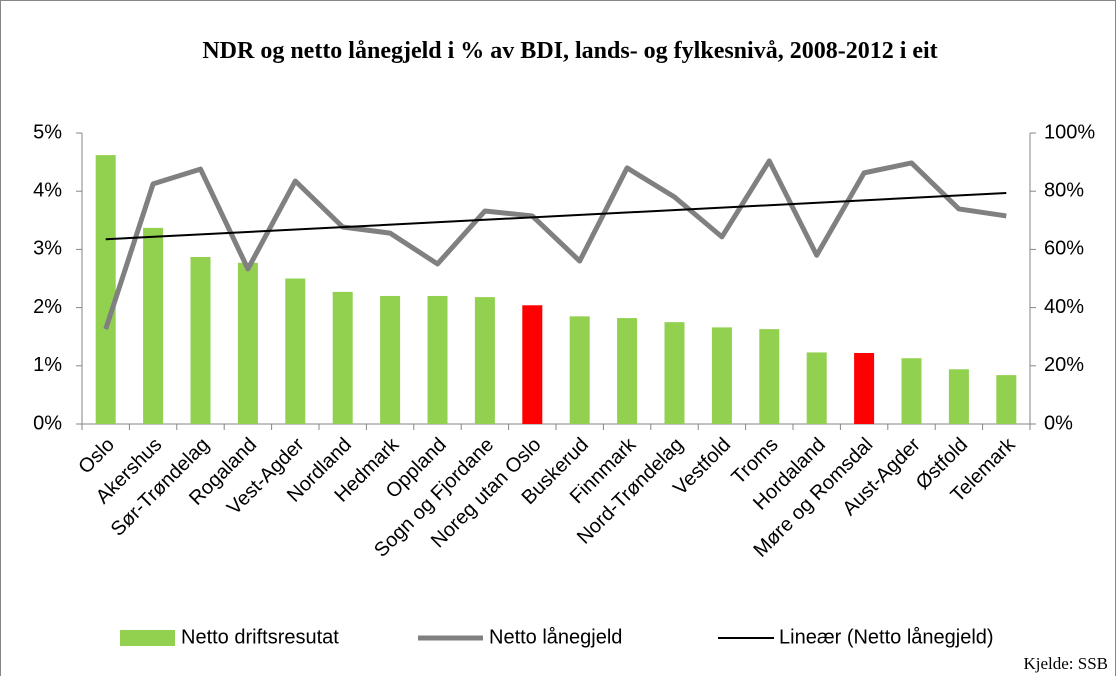 The width and height of the screenshot is (1116, 676). What do you see at coordinates (47, 423) in the screenshot?
I see `y-tick-label: 0%` at bounding box center [47, 423].